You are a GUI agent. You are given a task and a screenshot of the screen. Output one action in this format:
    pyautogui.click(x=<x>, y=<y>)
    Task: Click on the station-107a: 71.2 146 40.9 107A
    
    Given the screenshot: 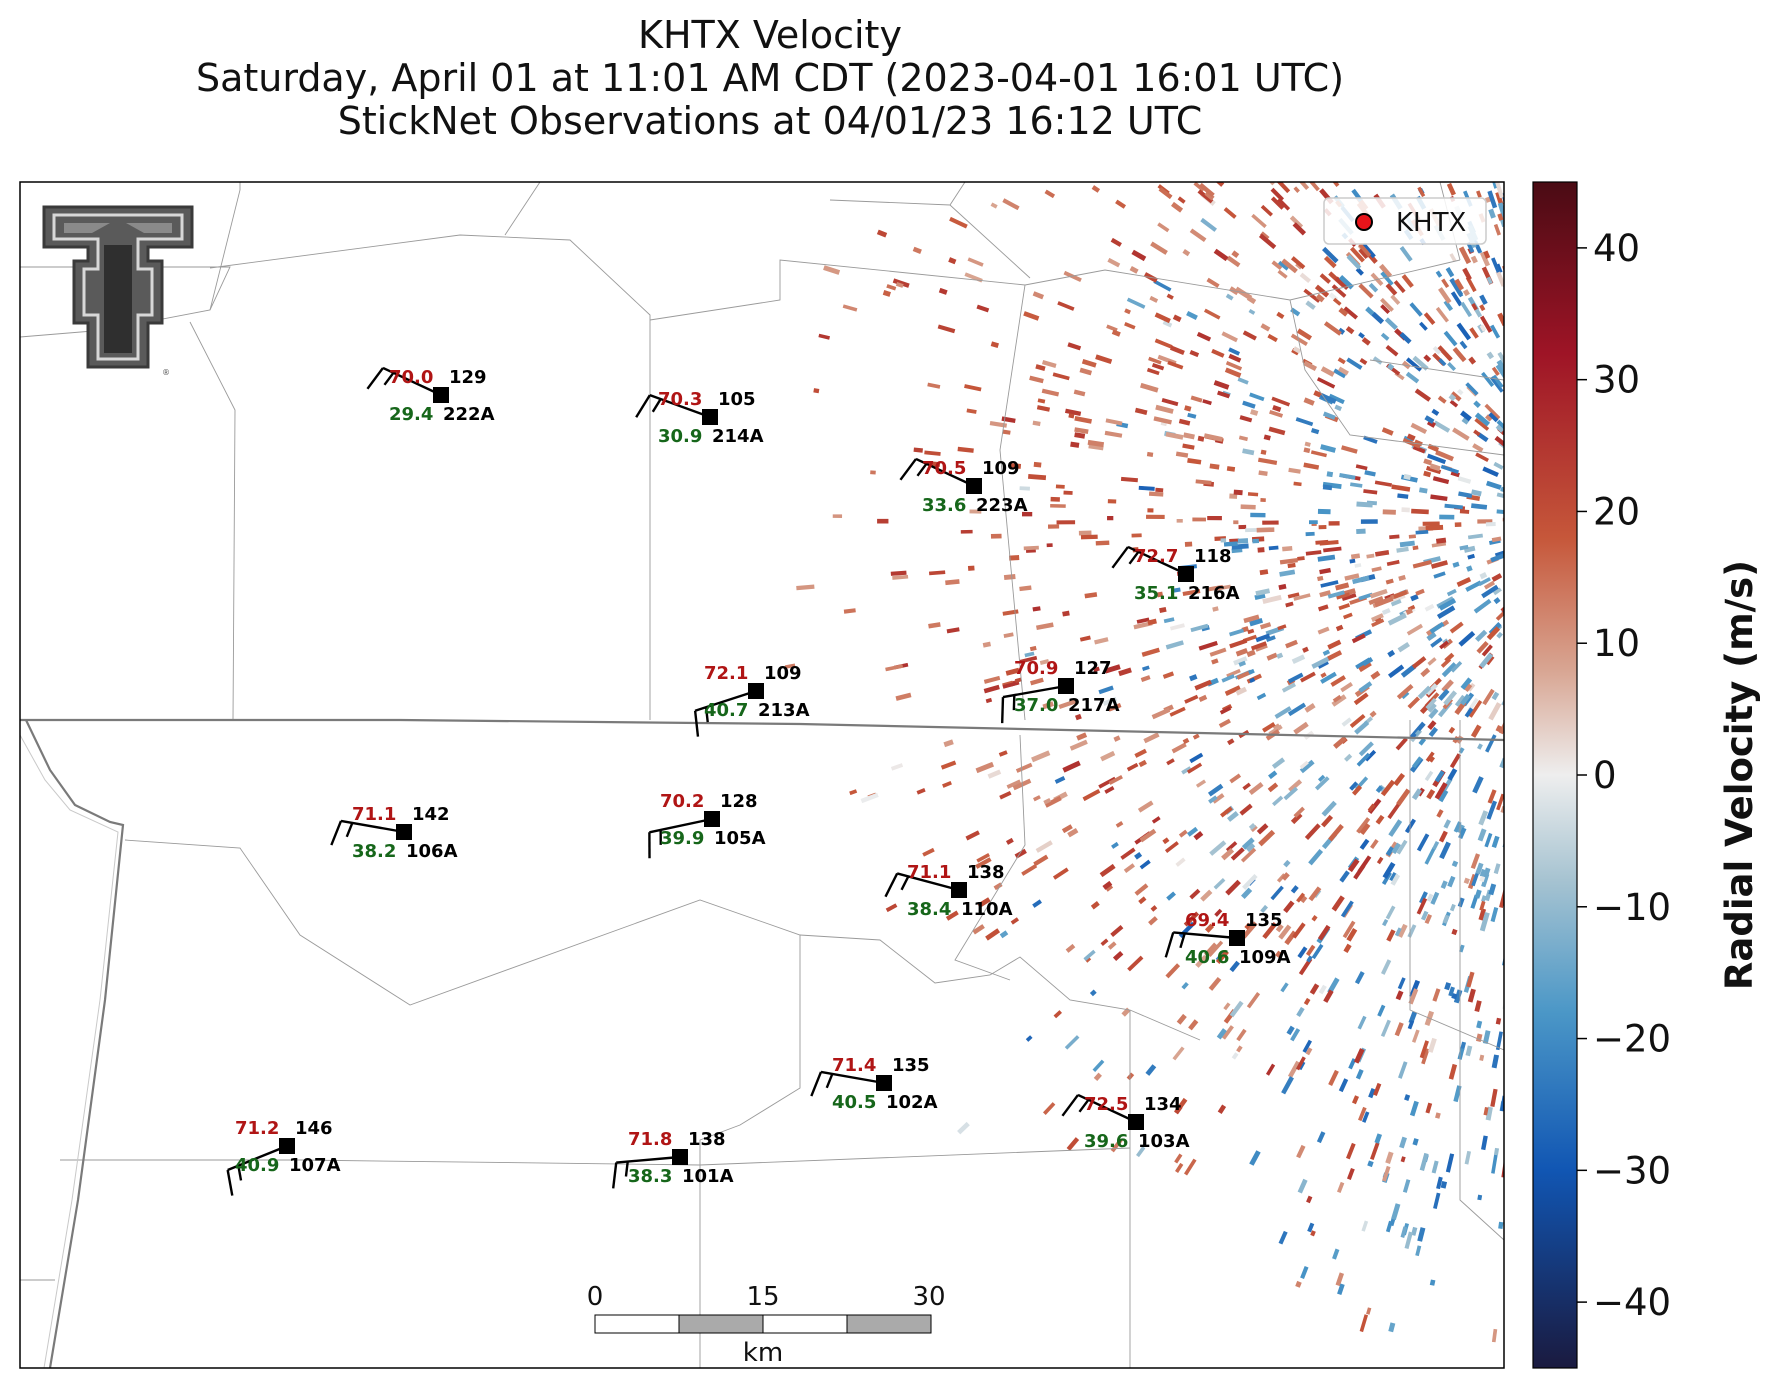 What is the action you would take?
    pyautogui.click(x=283, y=1157)
    